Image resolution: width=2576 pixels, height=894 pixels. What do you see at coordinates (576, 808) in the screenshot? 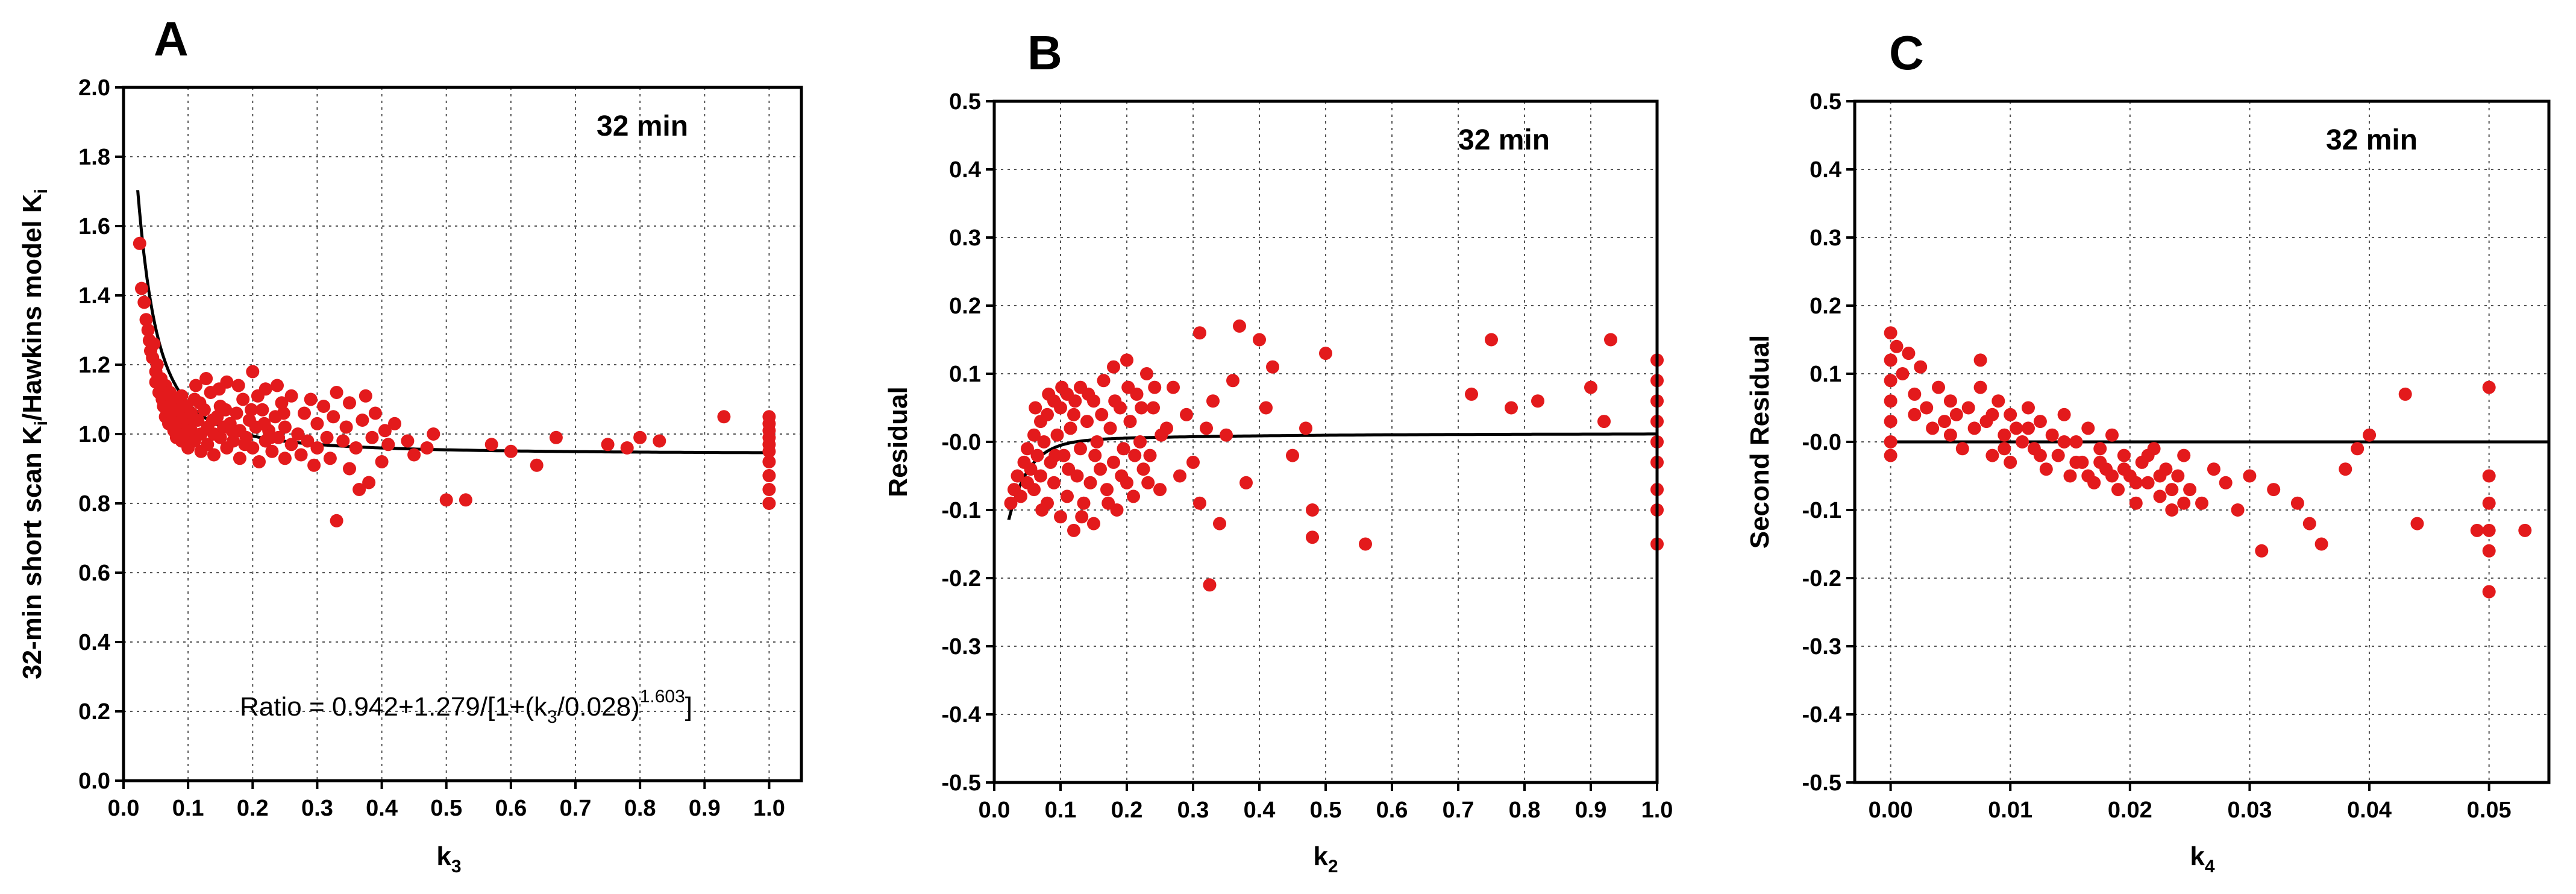
I see `a-x-tick-label: 0.7` at bounding box center [576, 808].